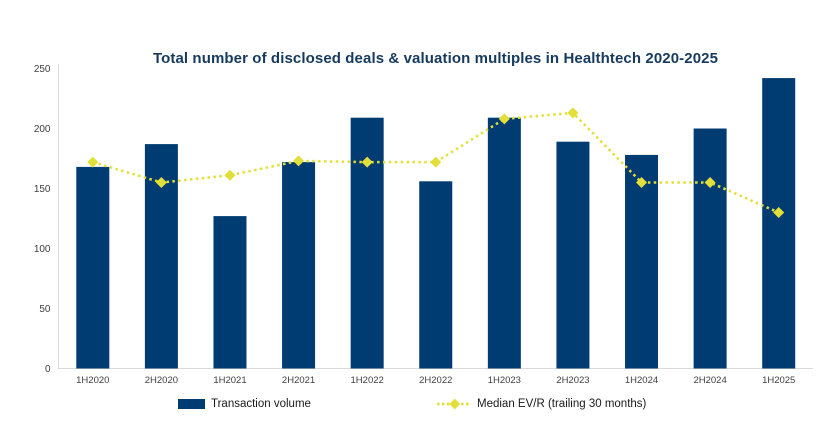 The height and width of the screenshot is (434, 840). I want to click on bar-2H2022, so click(436, 275).